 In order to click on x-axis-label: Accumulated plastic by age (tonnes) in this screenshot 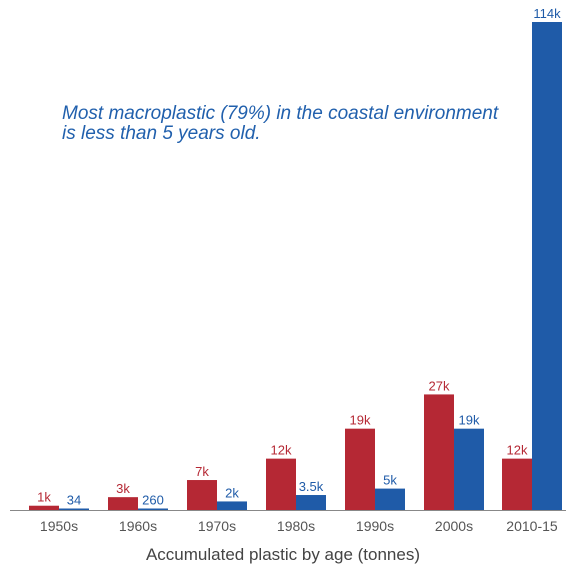, I will do `click(283, 554)`.